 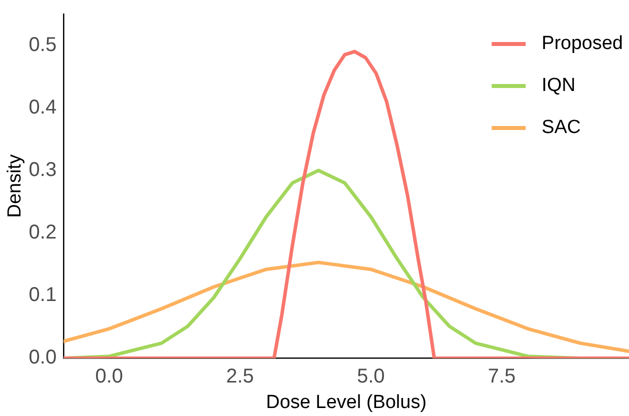 I want to click on legend-label: IQN, so click(x=559, y=85).